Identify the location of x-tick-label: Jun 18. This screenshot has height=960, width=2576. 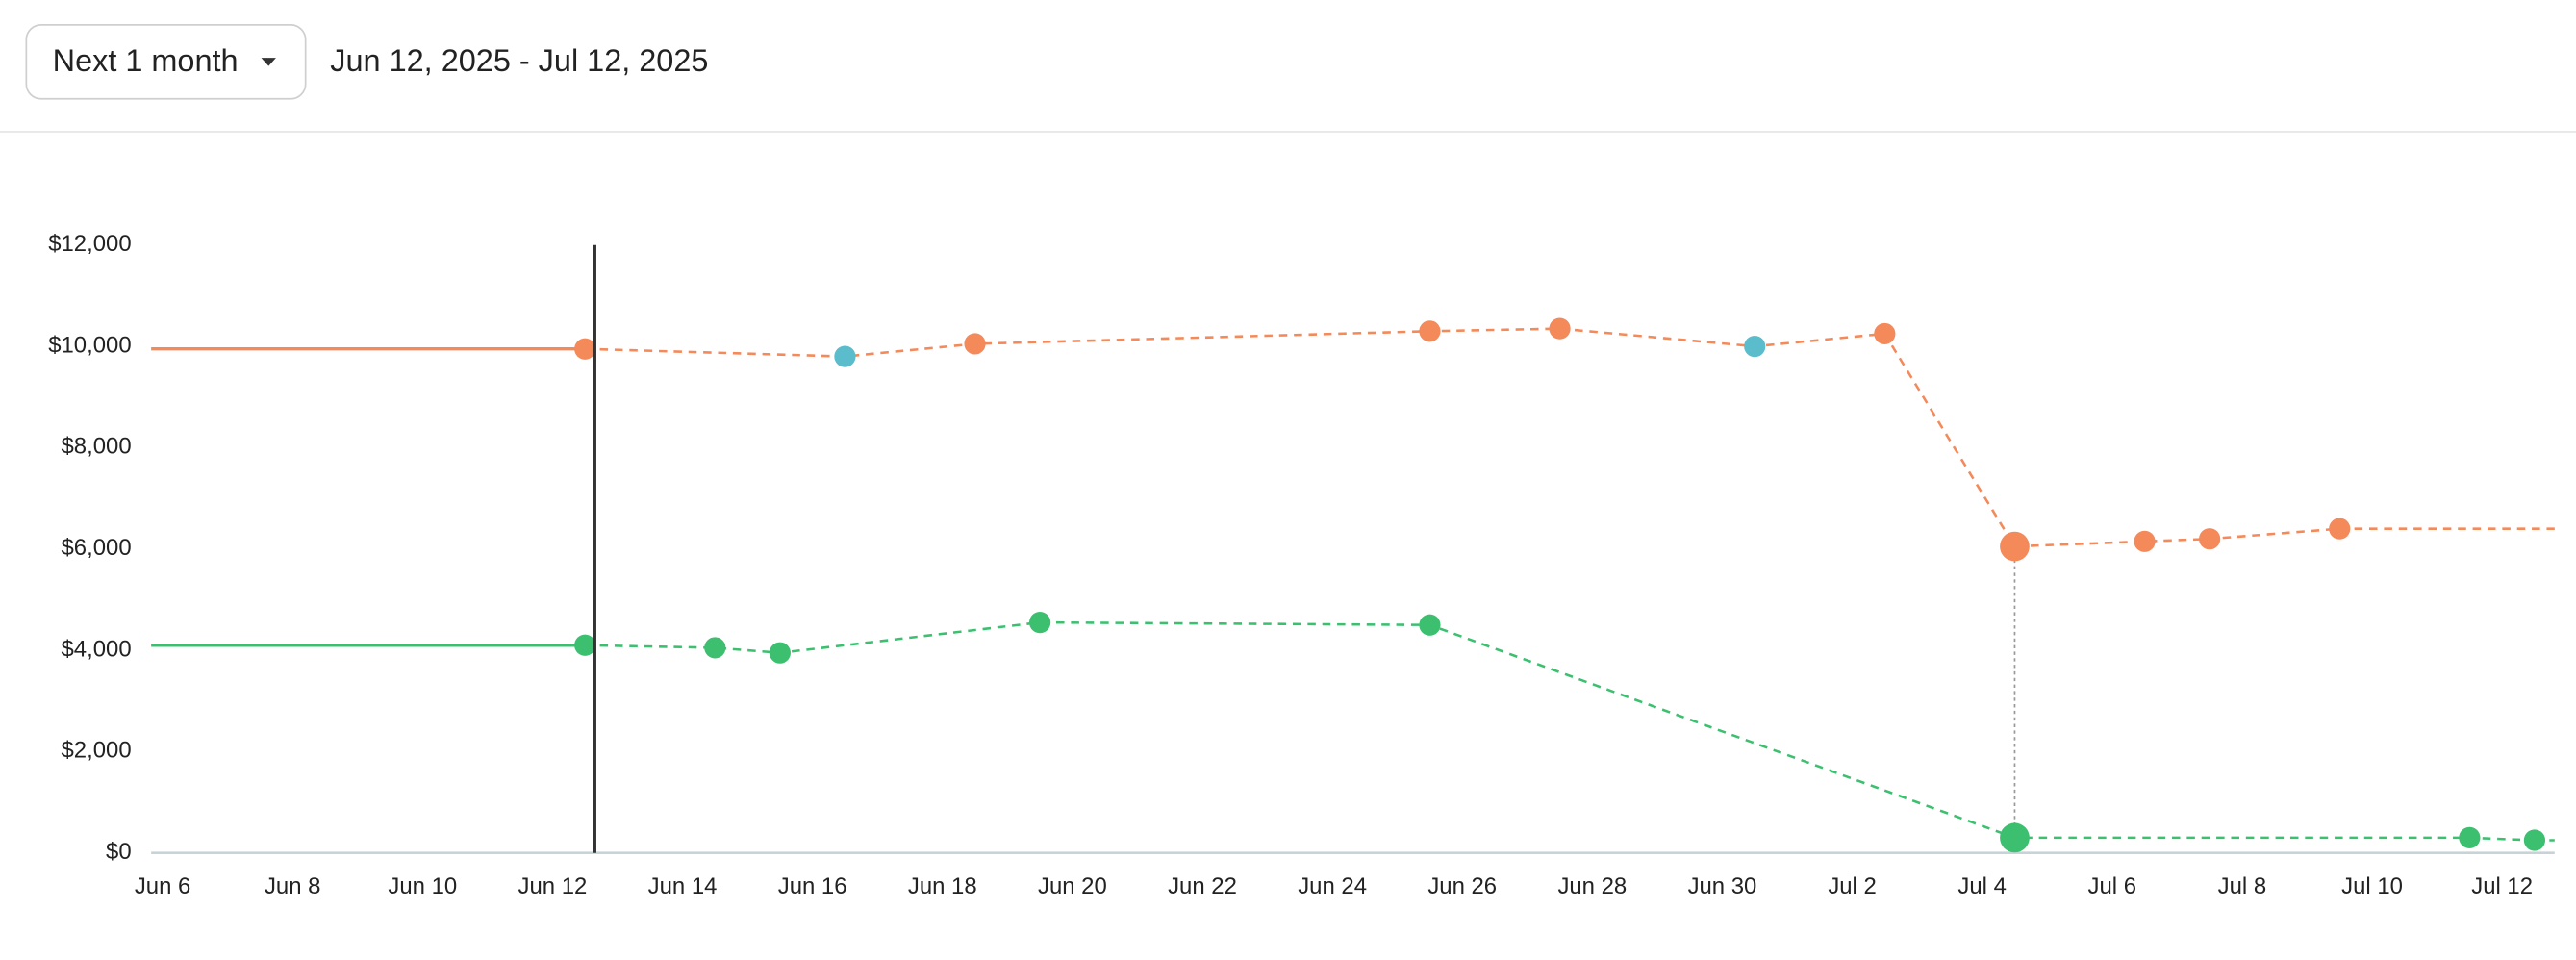
(942, 886).